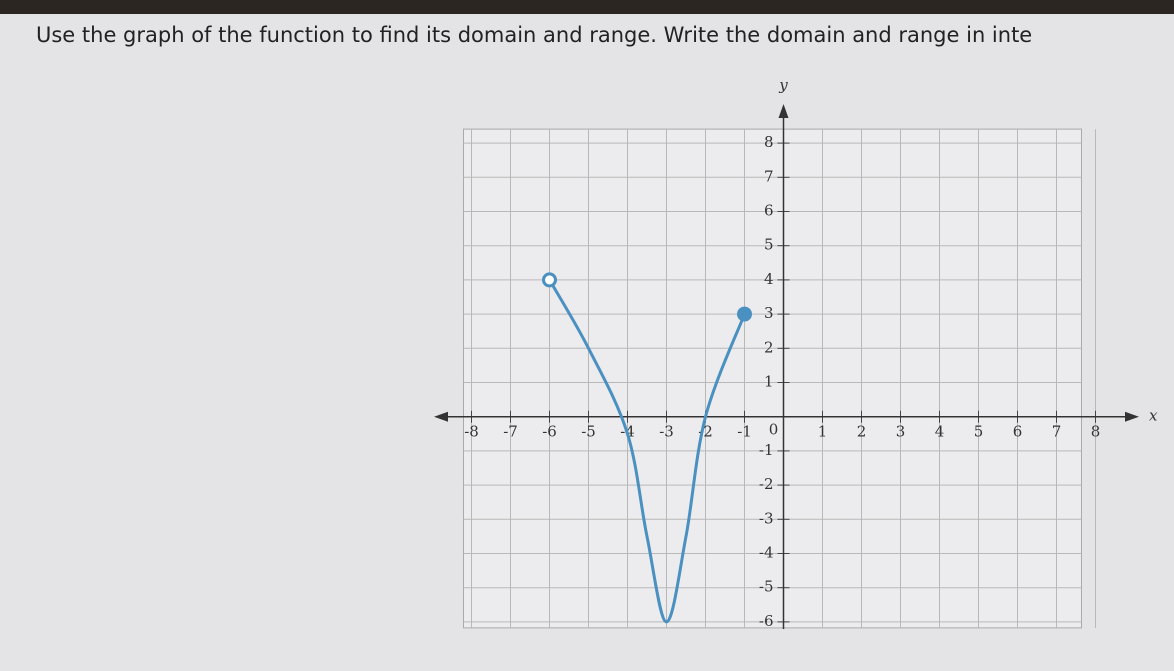 The width and height of the screenshot is (1174, 671). Describe the element at coordinates (769, 176) in the screenshot. I see `y-tick-label: 7` at that location.